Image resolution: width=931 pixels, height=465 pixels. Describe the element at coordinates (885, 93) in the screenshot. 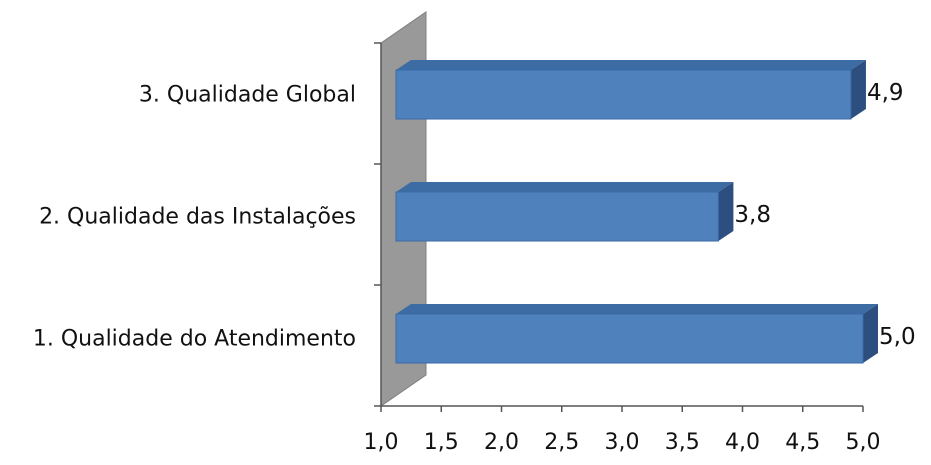

I see `data-label: 4,9` at that location.